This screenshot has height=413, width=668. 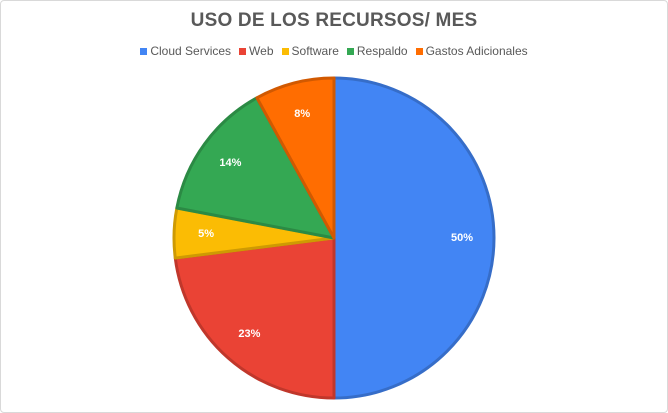 I want to click on chart-title: USO DE LOS RECURSOS/ MES, so click(x=334, y=20).